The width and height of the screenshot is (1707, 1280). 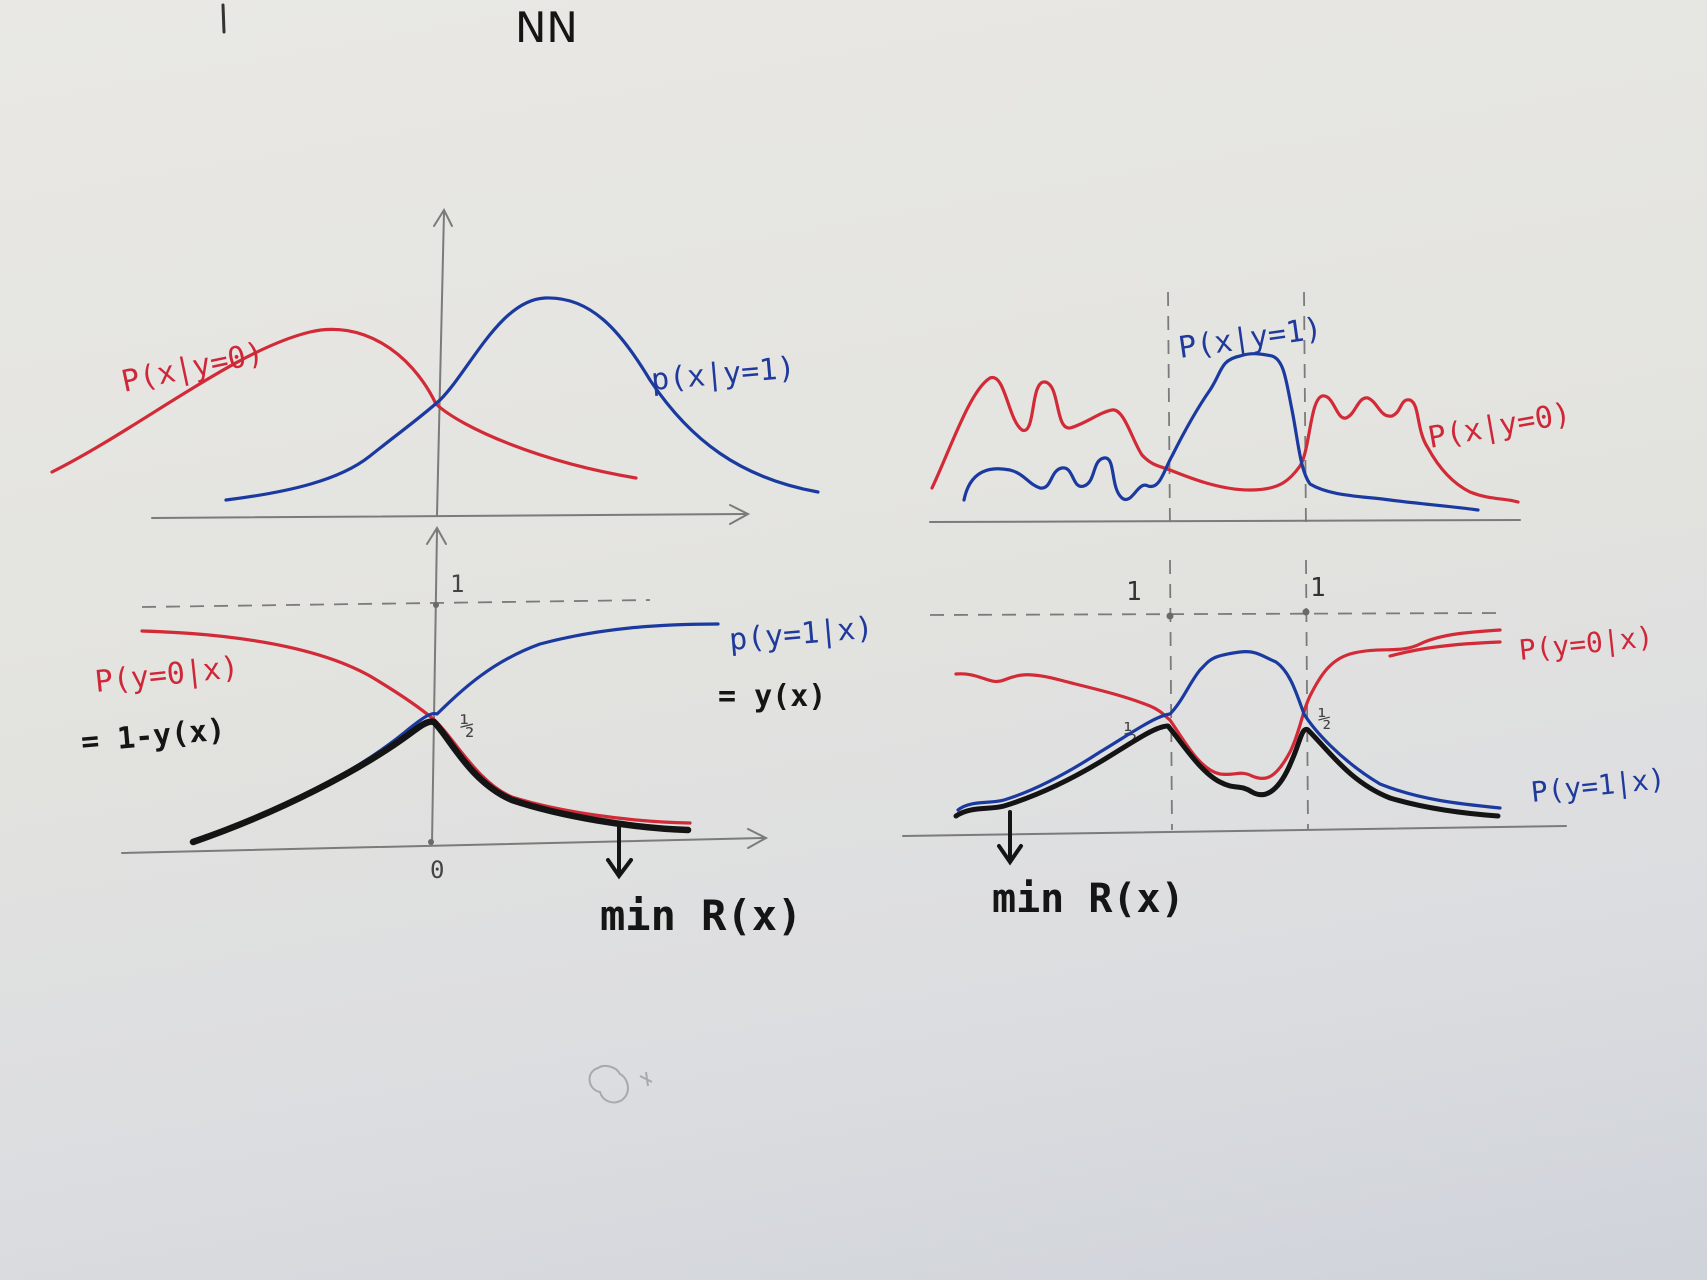 What do you see at coordinates (723, 374) in the screenshot?
I see `tl-blue-label: p(x|y=1)` at bounding box center [723, 374].